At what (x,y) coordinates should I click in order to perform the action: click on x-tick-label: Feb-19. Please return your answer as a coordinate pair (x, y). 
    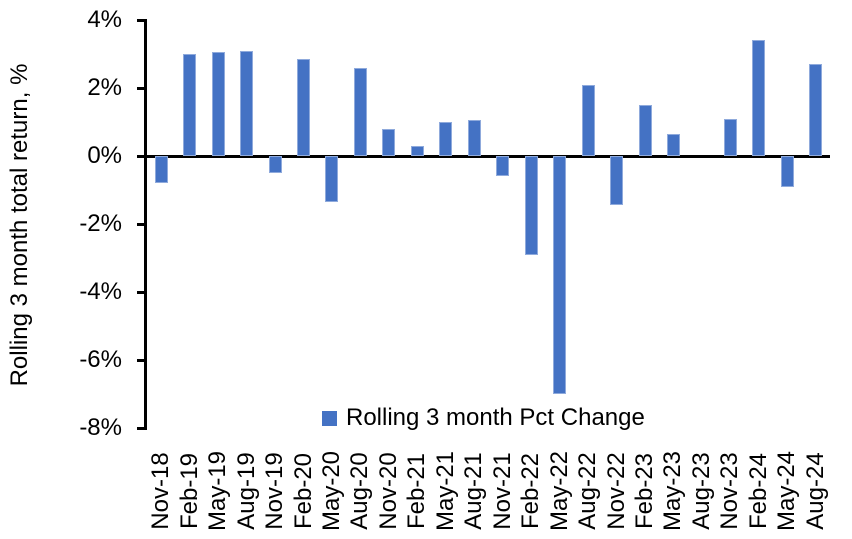
    Looking at the image, I should click on (189, 491).